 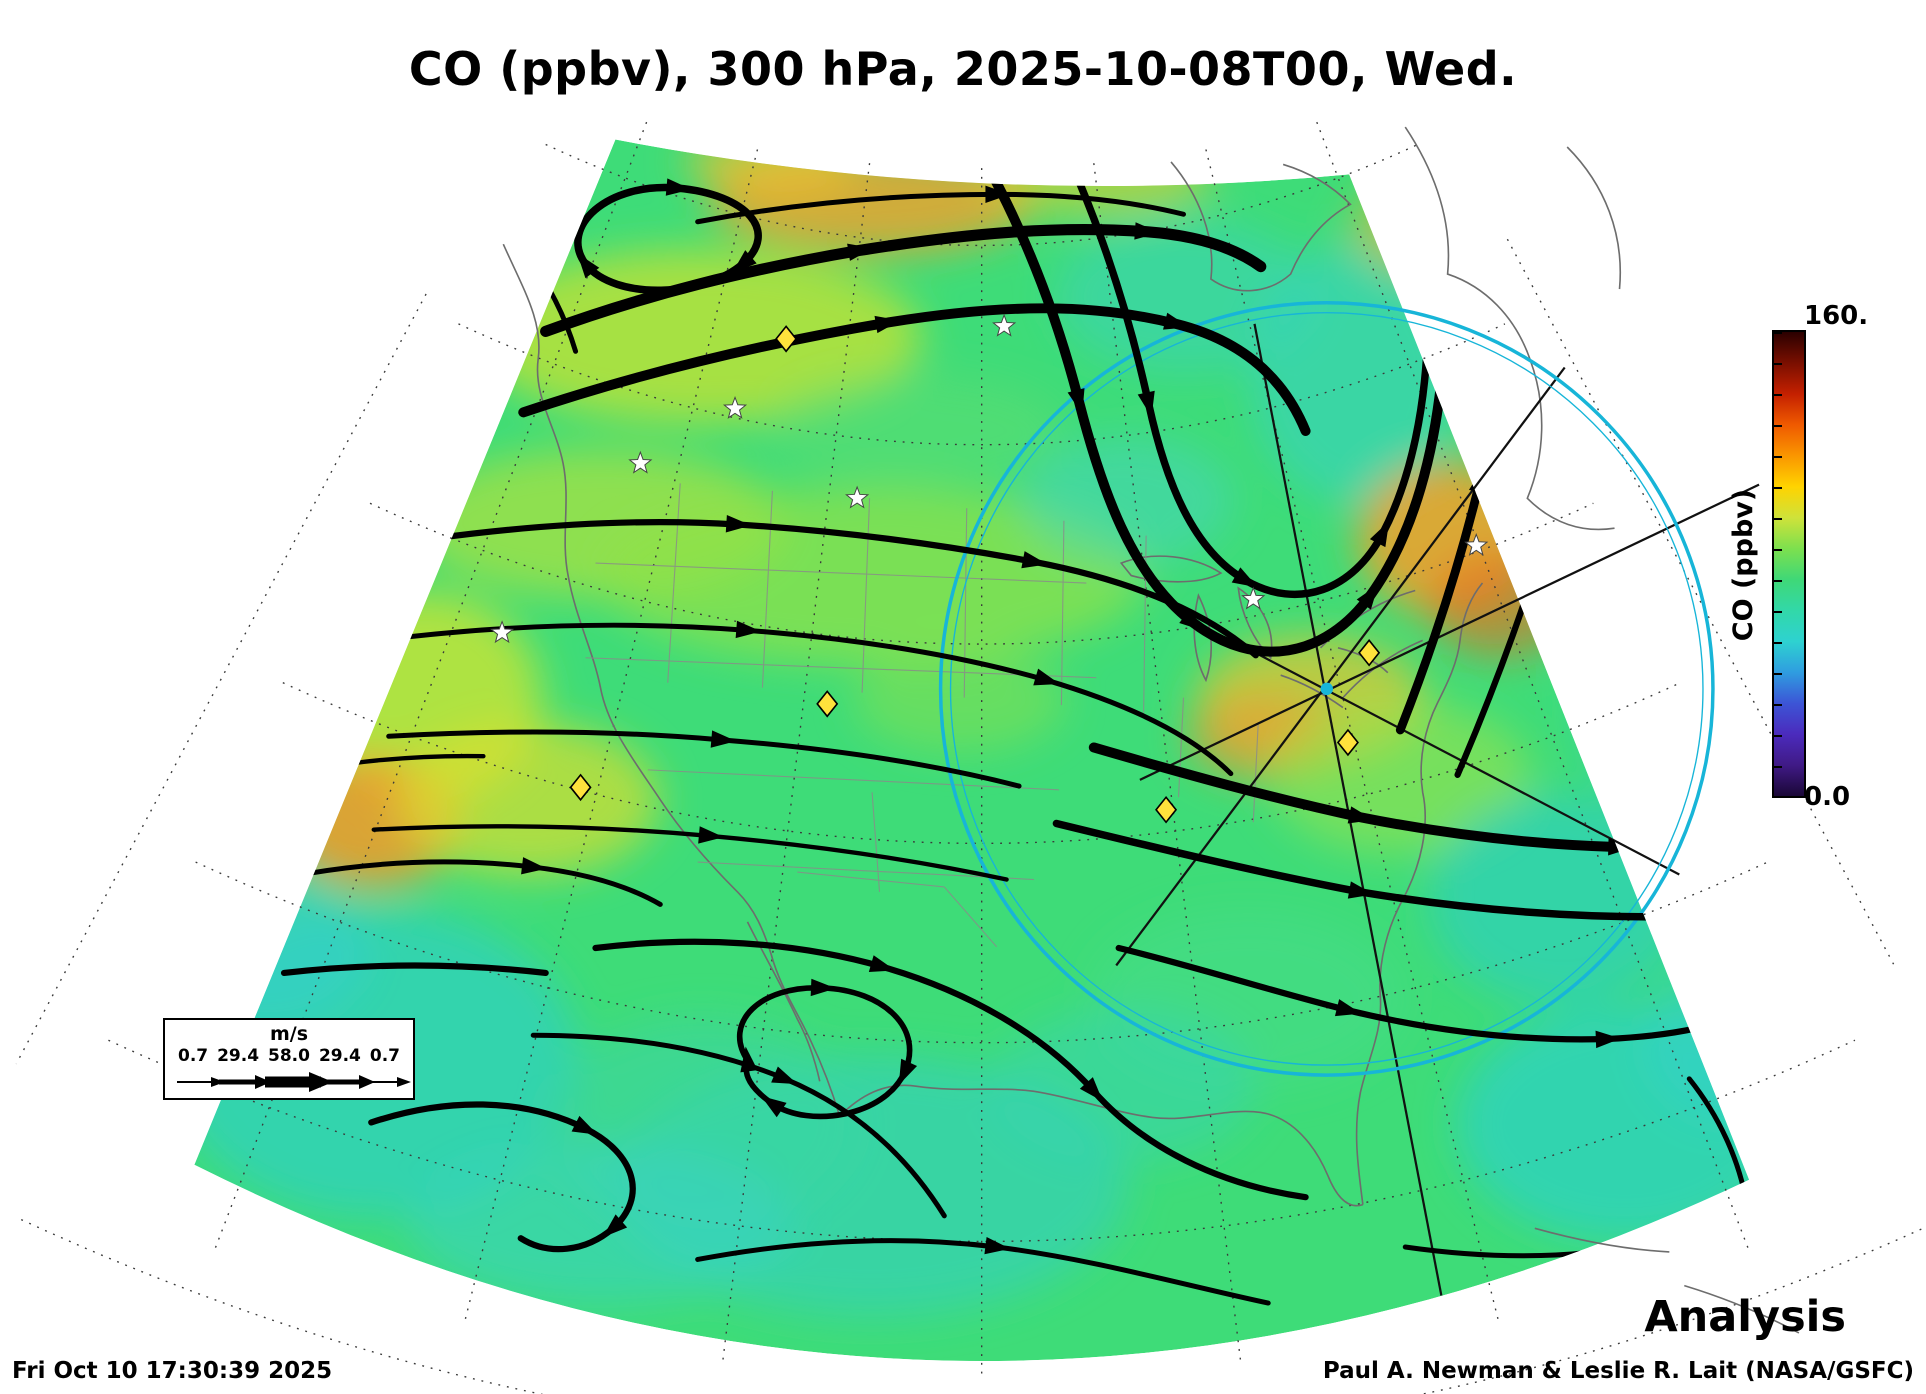 I want to click on wind-speed-value: 58.0, so click(x=289, y=1056).